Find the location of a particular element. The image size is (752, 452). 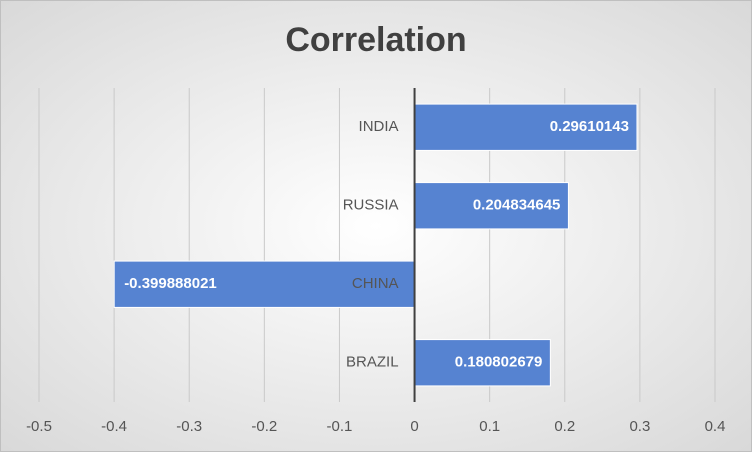

data-label: 0.180802679 is located at coordinates (499, 362).